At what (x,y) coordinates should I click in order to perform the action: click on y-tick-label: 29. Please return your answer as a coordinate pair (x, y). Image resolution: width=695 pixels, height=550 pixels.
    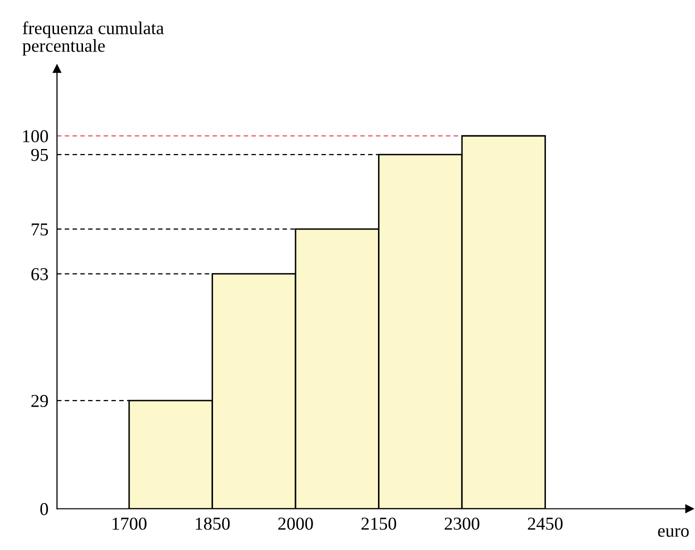
    Looking at the image, I should click on (39, 401).